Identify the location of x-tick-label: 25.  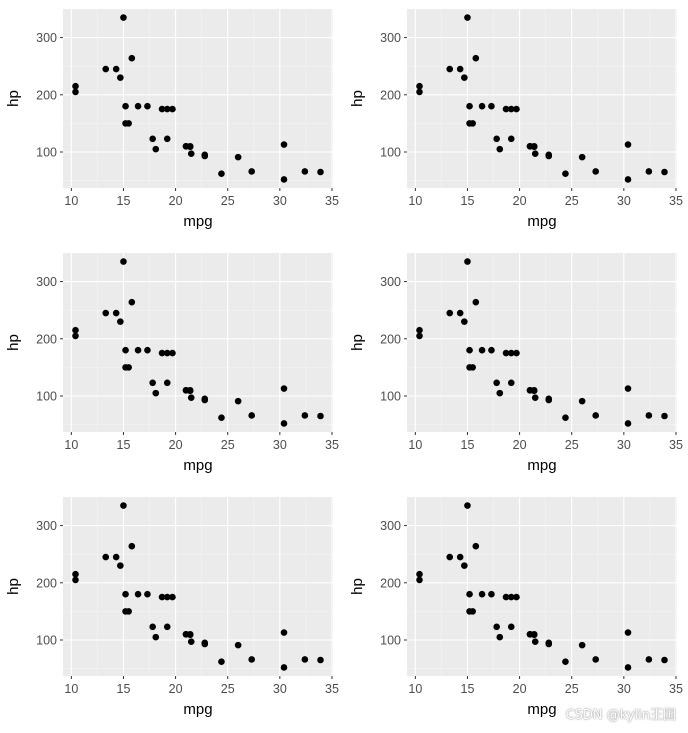
(228, 689).